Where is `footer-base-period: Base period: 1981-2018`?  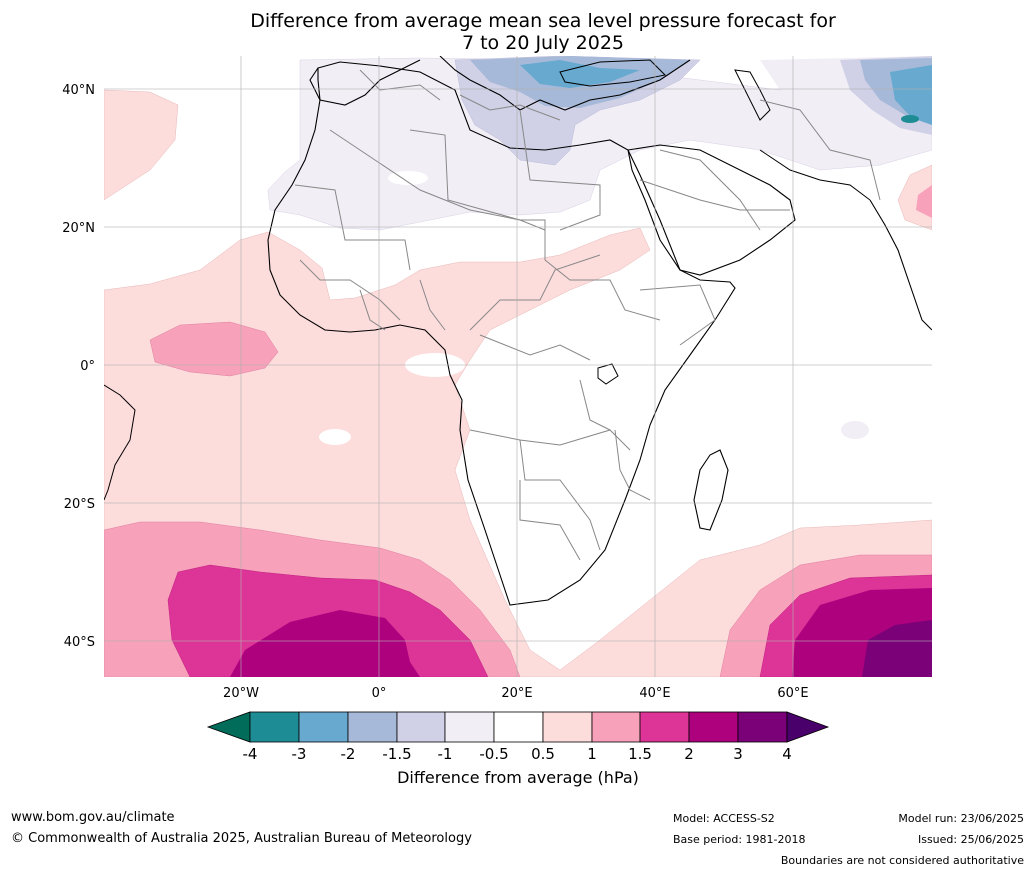 footer-base-period: Base period: 1981-2018 is located at coordinates (739, 839).